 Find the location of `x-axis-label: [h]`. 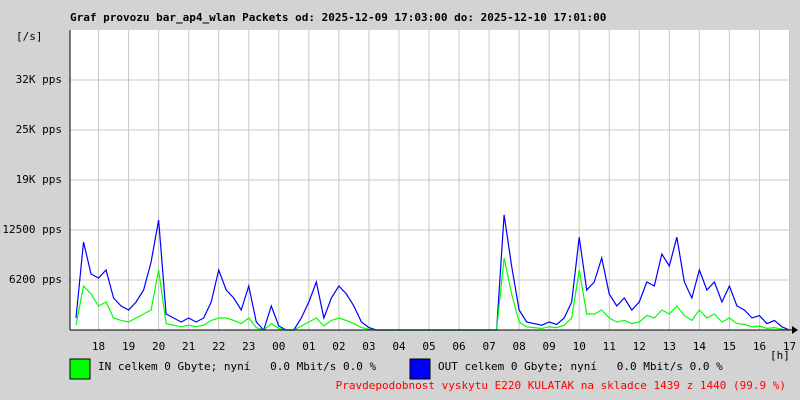

x-axis-label: [h] is located at coordinates (780, 355).